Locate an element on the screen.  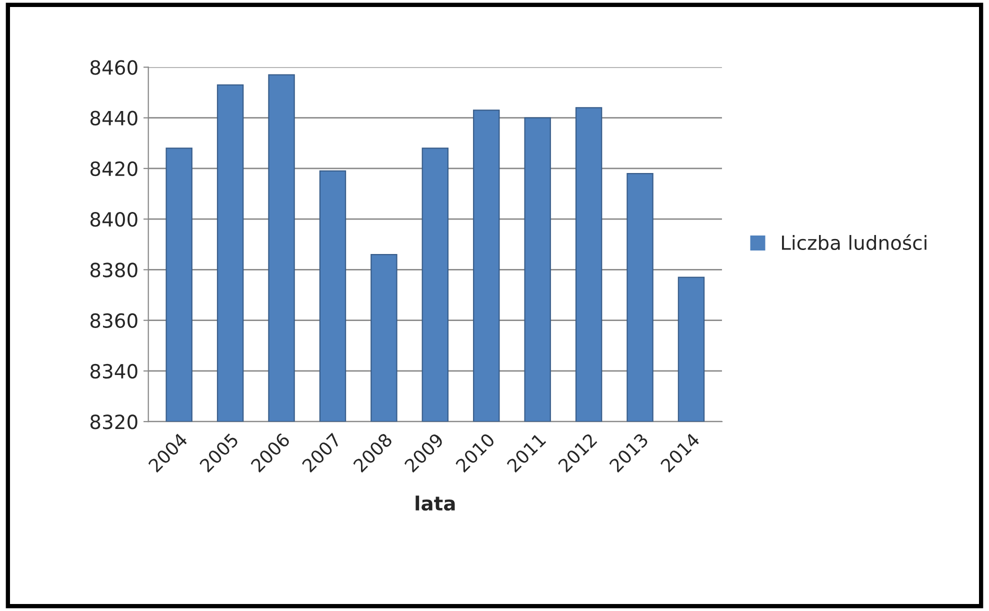
legend-label: Liczba ludności is located at coordinates (854, 242).